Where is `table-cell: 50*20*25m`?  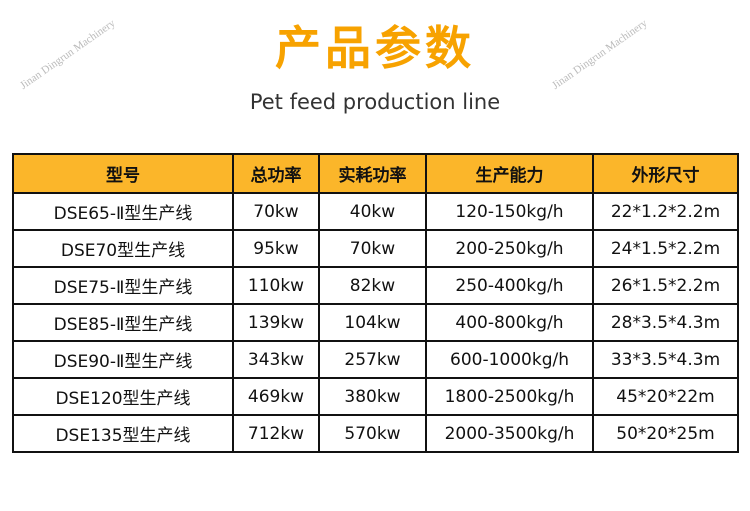
table-cell: 50*20*25m is located at coordinates (665, 433).